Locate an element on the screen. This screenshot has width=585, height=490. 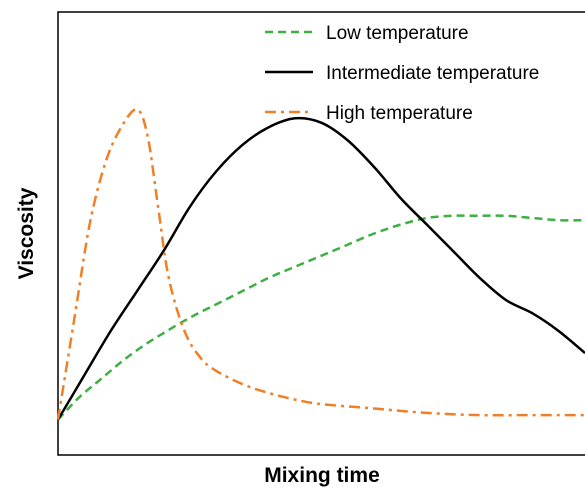
x-axis-title: Mixing time is located at coordinates (322, 475).